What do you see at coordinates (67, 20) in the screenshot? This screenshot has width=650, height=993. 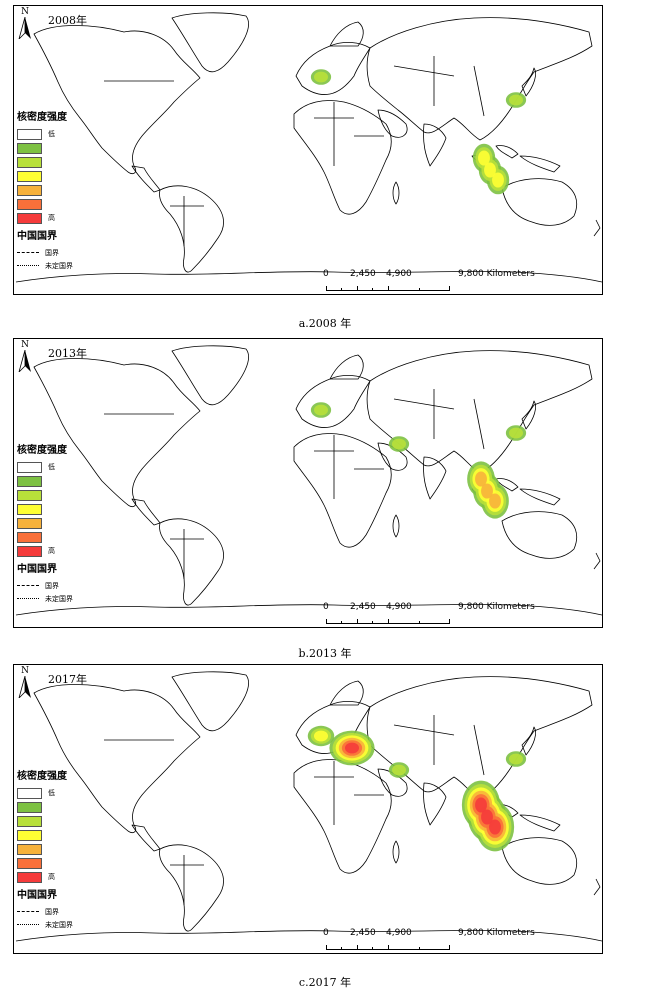 I see `panel-year-label: 2008年` at bounding box center [67, 20].